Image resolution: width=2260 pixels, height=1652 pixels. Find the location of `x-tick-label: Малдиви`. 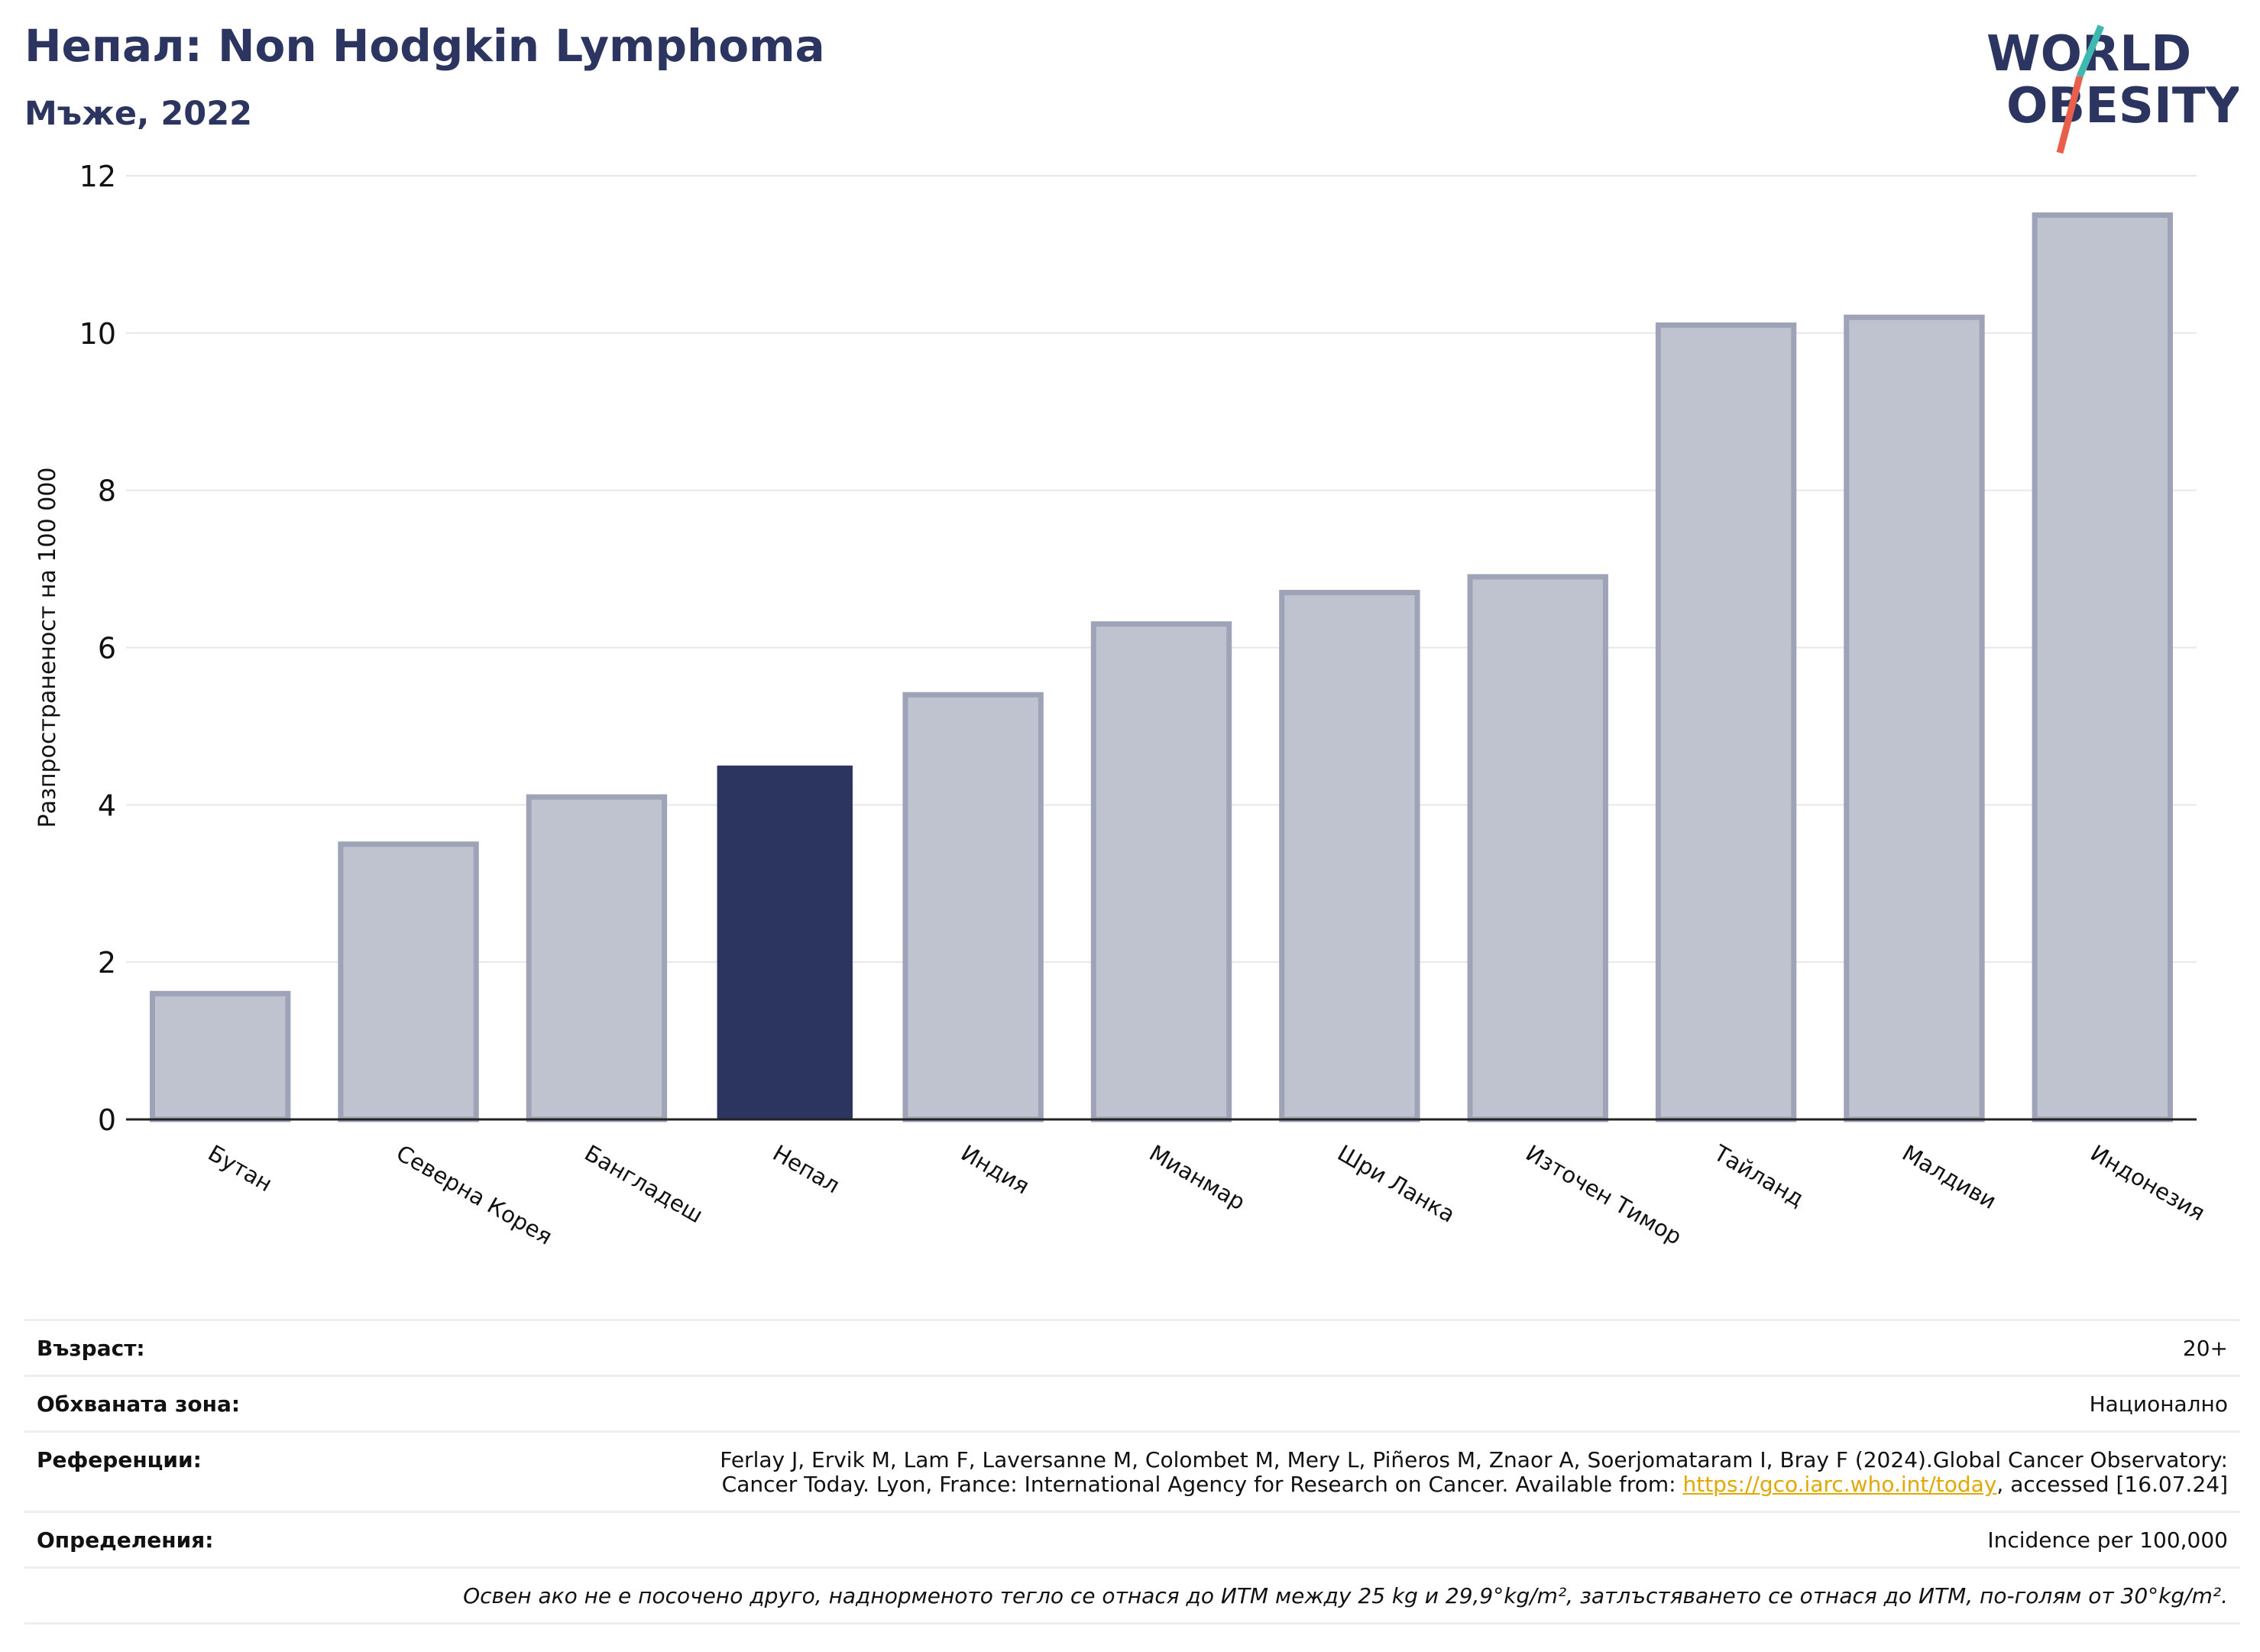

x-tick-label: Малдиви is located at coordinates (1950, 1177).